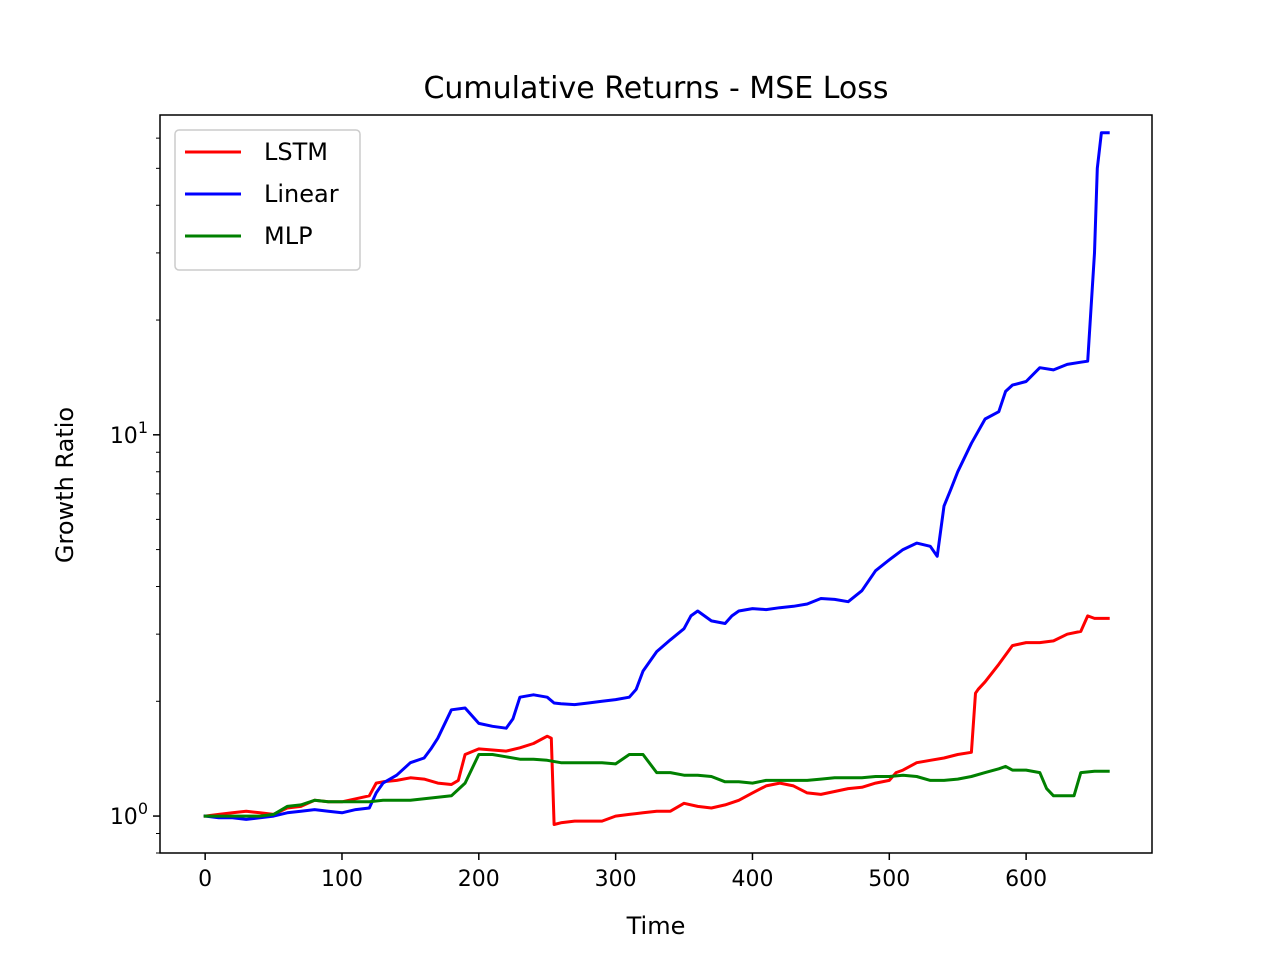 This screenshot has width=1280, height=960. Describe the element at coordinates (1026, 879) in the screenshot. I see `x-tick-label: 600` at that location.